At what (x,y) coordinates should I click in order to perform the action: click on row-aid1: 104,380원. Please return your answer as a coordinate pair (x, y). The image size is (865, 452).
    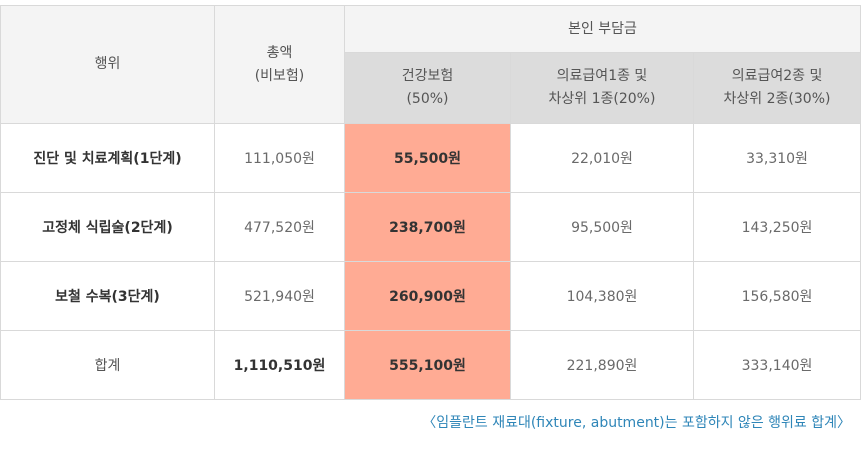
    Looking at the image, I should click on (602, 296).